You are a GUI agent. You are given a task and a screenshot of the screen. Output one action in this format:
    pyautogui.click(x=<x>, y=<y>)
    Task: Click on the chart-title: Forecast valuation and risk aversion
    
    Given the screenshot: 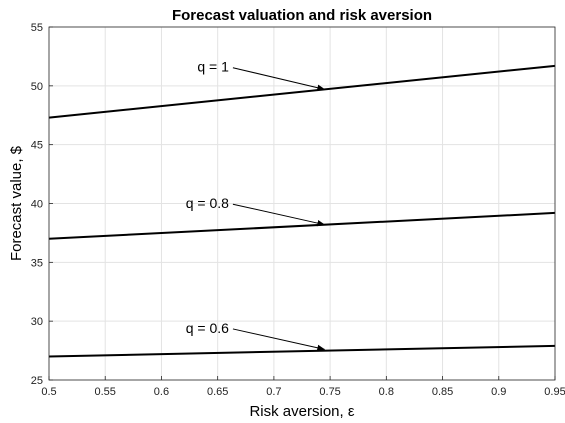 What is the action you would take?
    pyautogui.click(x=302, y=15)
    